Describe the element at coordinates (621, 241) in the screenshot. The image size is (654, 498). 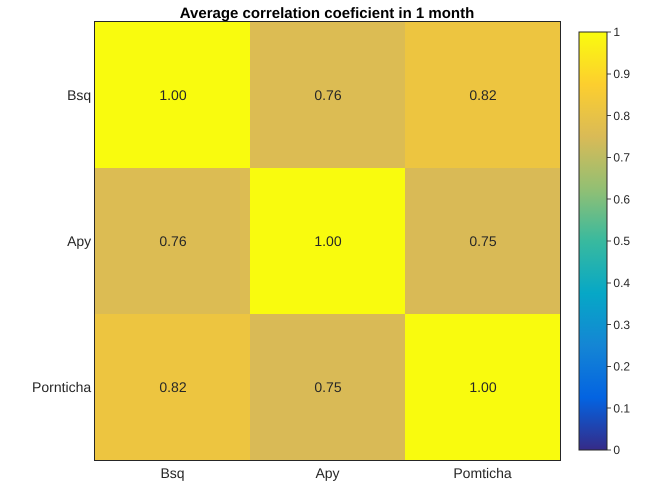
I see `color-bar-label: 0.5` at that location.